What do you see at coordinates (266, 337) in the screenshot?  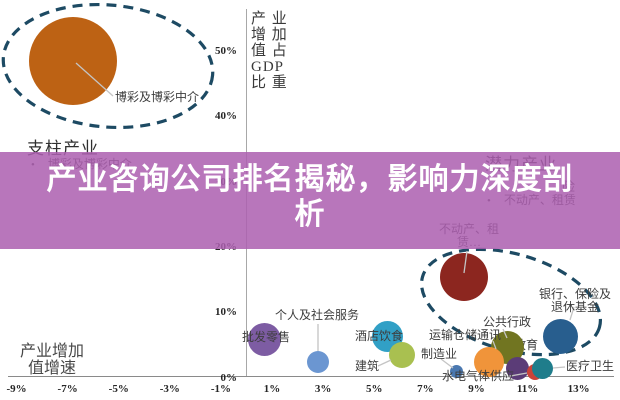 I see `label-wholesale-retail: 批发零售` at bounding box center [266, 337].